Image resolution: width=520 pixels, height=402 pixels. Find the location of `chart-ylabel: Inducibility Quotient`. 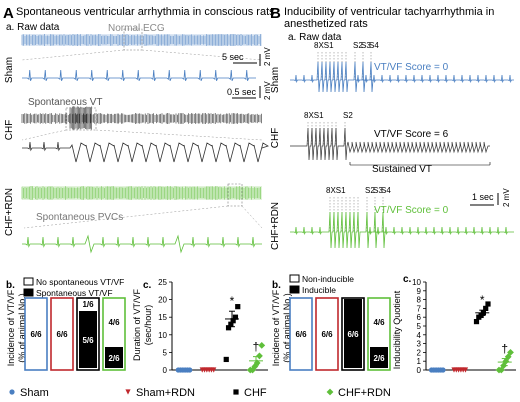

chart-ylabel: Inducibility Quotient is located at coordinates (397, 329).